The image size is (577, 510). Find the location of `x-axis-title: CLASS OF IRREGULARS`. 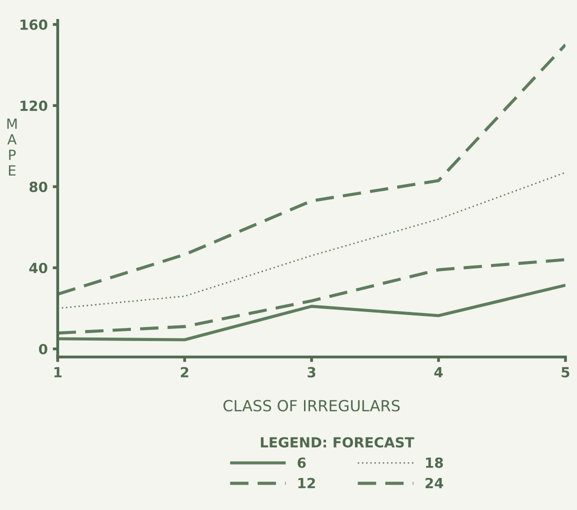

x-axis-title: CLASS OF IRREGULARS is located at coordinates (311, 406).